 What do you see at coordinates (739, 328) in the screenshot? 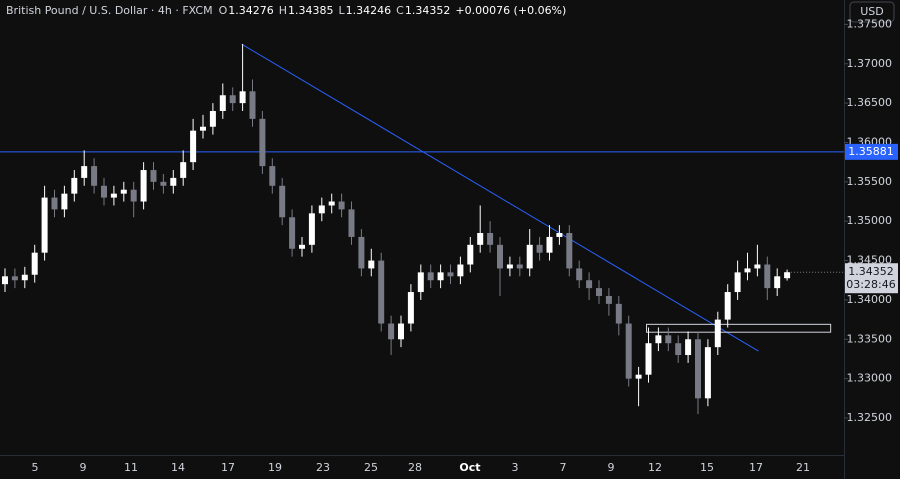
I see `zone` at bounding box center [739, 328].